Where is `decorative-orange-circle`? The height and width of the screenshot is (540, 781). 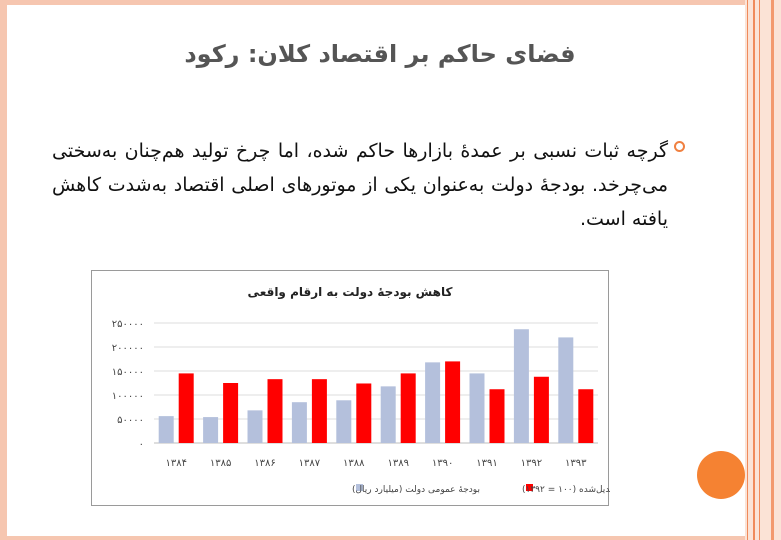 decorative-orange-circle is located at coordinates (721, 475).